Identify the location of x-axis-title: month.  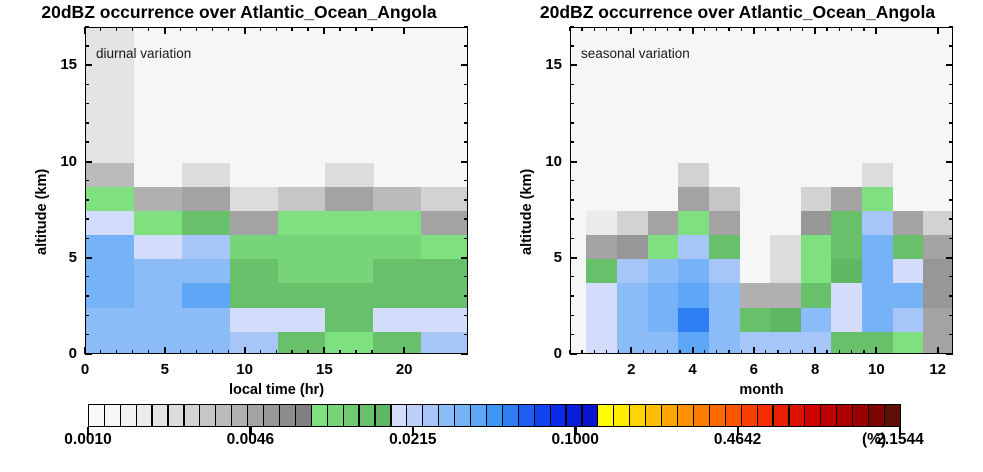
(761, 390).